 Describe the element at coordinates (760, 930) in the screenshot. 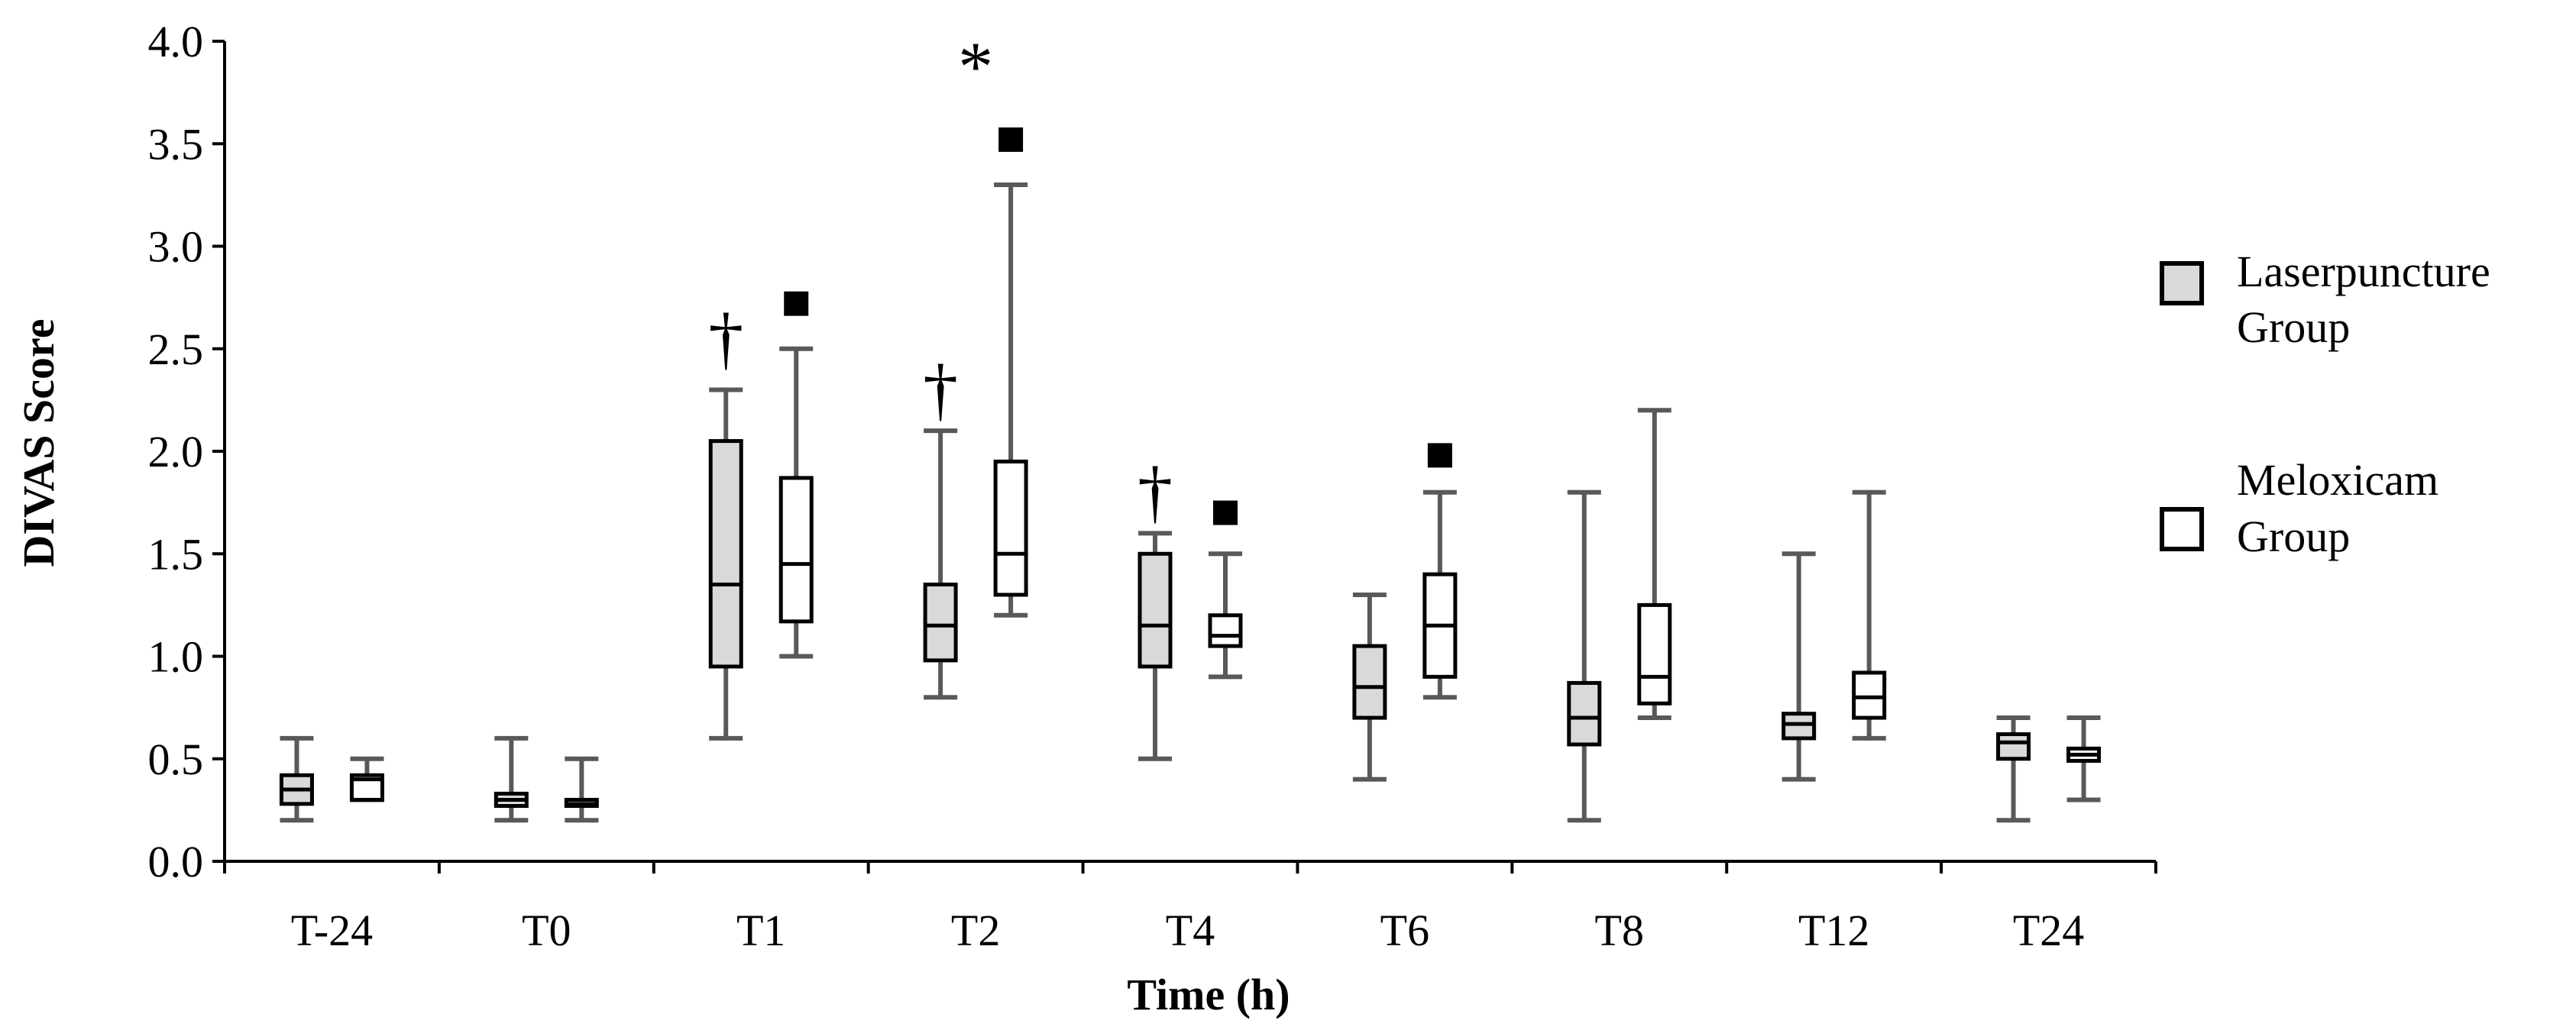

I see `x-tick-label-T1: T1` at that location.